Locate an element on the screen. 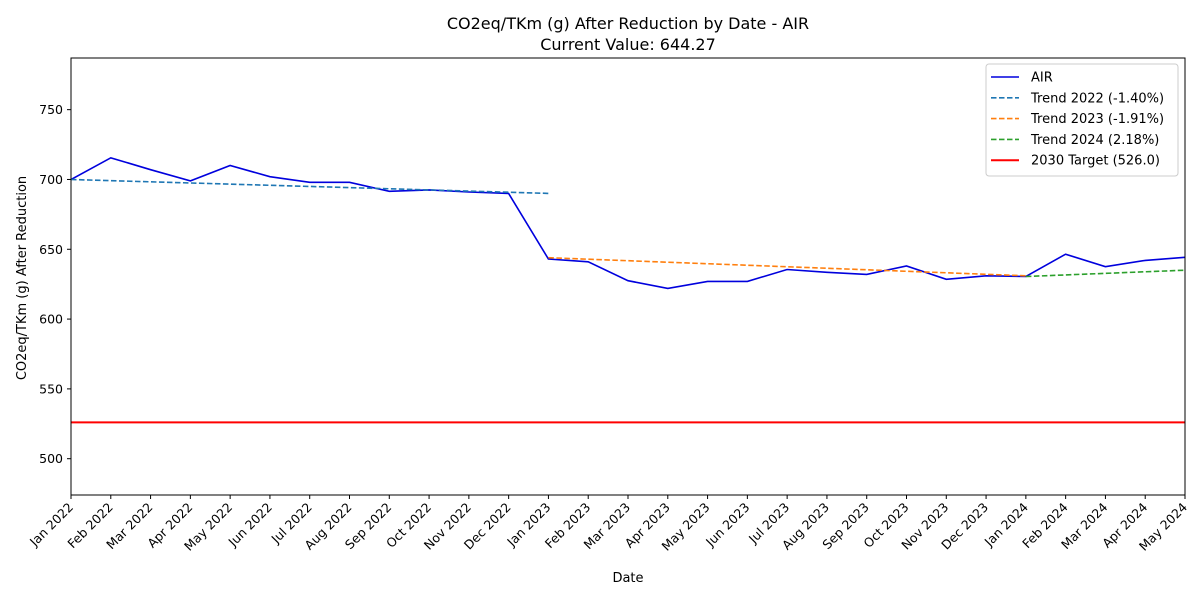  y-tick-label: 500 is located at coordinates (51, 458).